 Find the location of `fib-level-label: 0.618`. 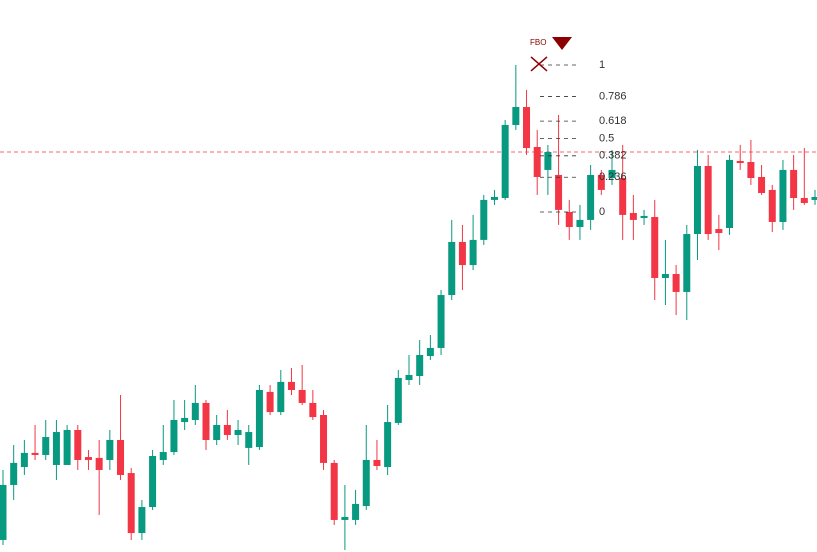

fib-level-label: 0.618 is located at coordinates (613, 121).